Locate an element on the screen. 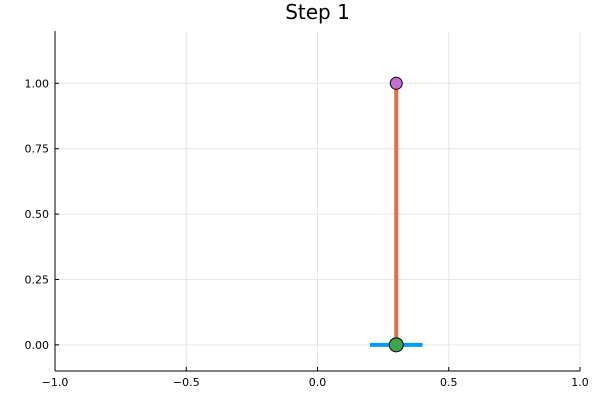  y-tick-label: 0.75 is located at coordinates (37, 149).